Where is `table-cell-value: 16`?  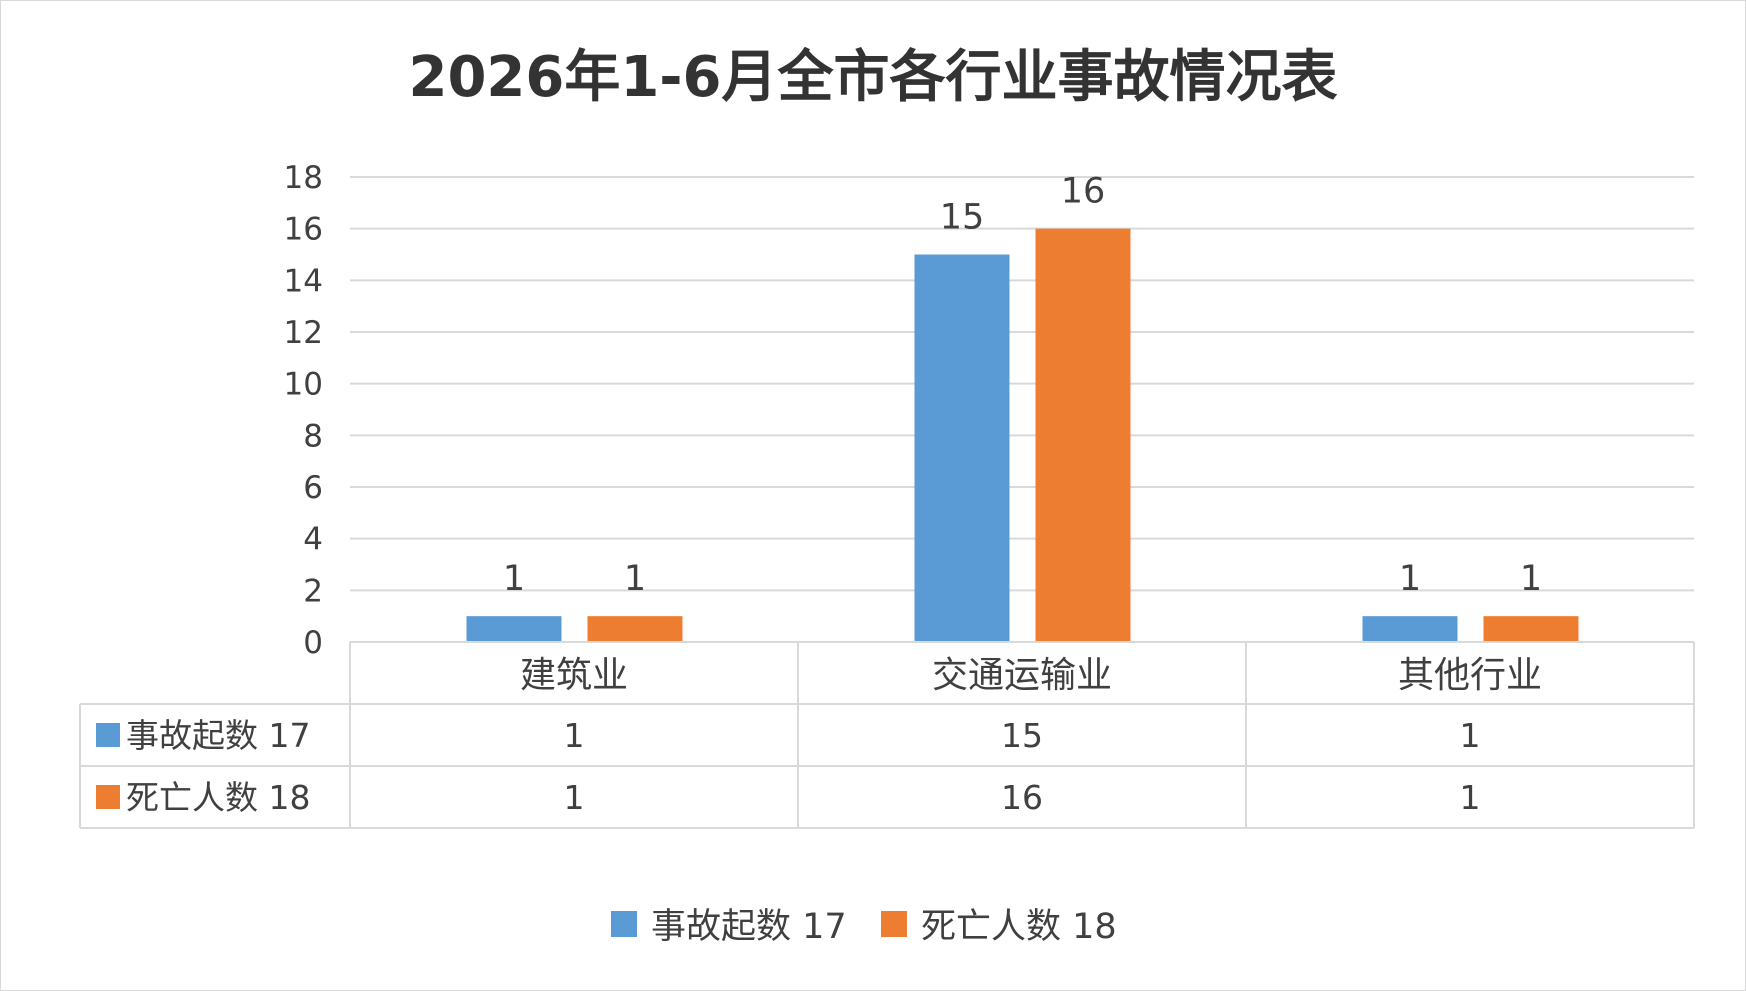 table-cell-value: 16 is located at coordinates (1022, 797).